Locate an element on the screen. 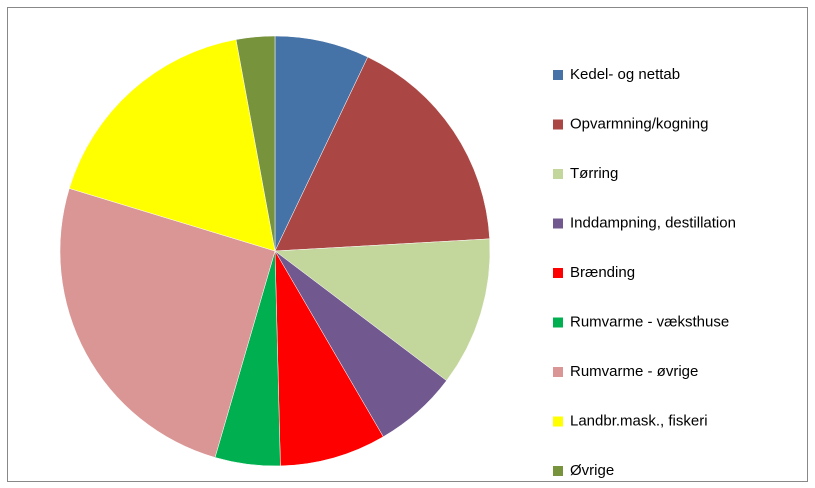 Image resolution: width=815 pixels, height=488 pixels. legend-label: Rumvarme - øvrige is located at coordinates (634, 371).